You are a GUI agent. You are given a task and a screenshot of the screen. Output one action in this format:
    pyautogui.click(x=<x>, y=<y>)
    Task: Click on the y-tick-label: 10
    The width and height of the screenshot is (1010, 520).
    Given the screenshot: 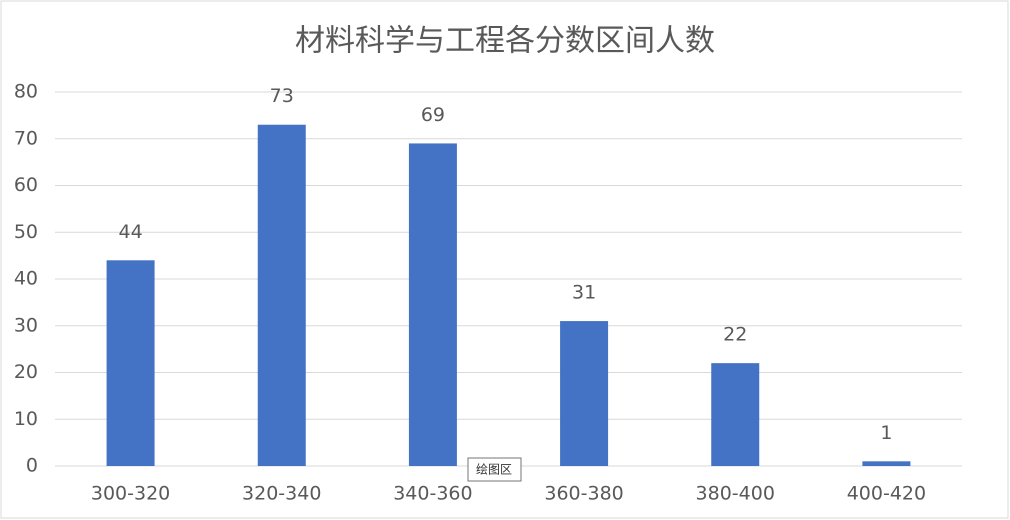 What is the action you would take?
    pyautogui.click(x=26, y=419)
    